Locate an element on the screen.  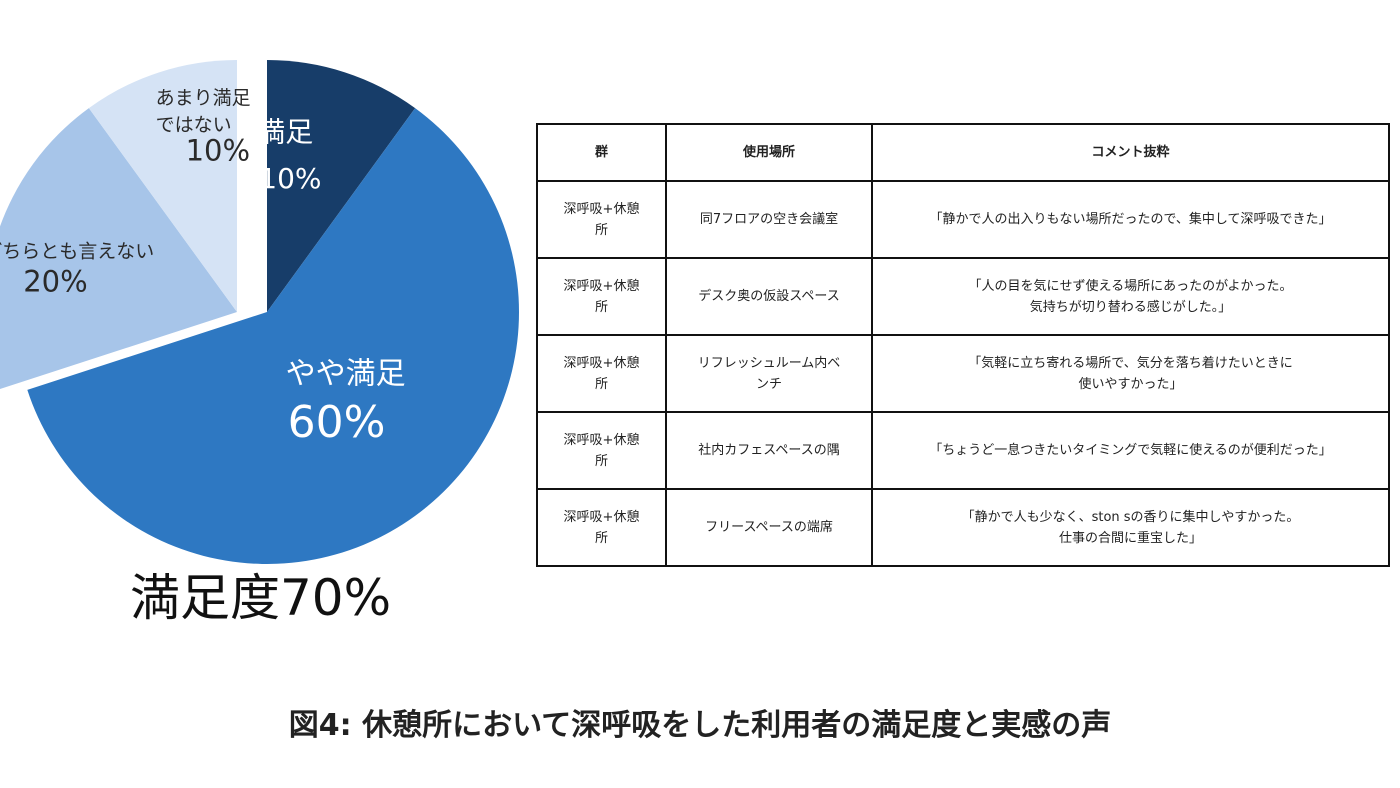
pie-slice-label: やや満足 is located at coordinates (346, 374).